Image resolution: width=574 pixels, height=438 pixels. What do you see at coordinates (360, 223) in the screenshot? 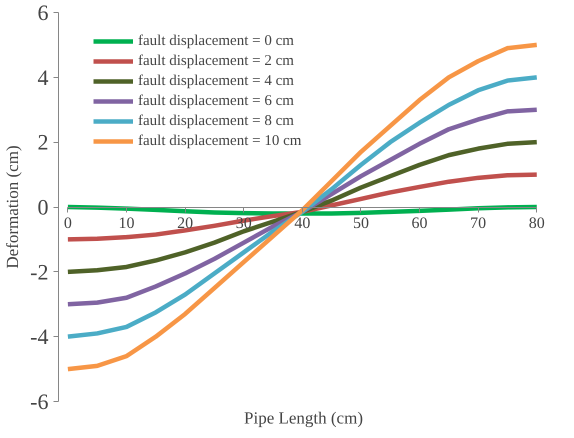
I see `x-tick-label: 50` at bounding box center [360, 223].